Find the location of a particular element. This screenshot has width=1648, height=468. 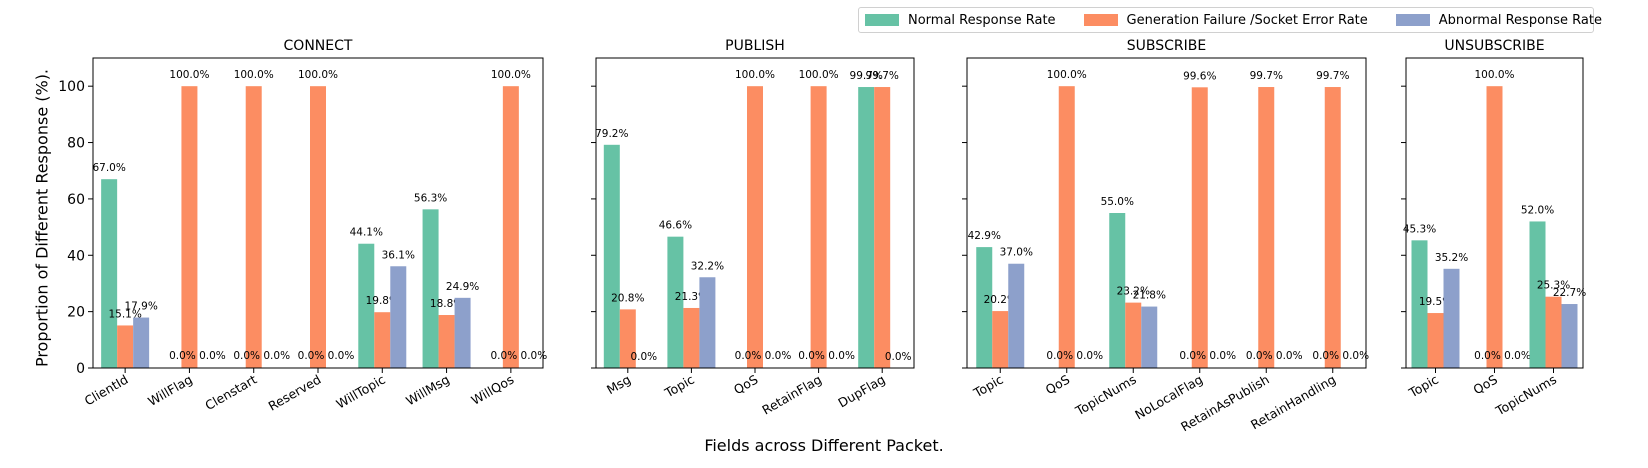

legend-swatch-generation-failure is located at coordinates (1100, 20).